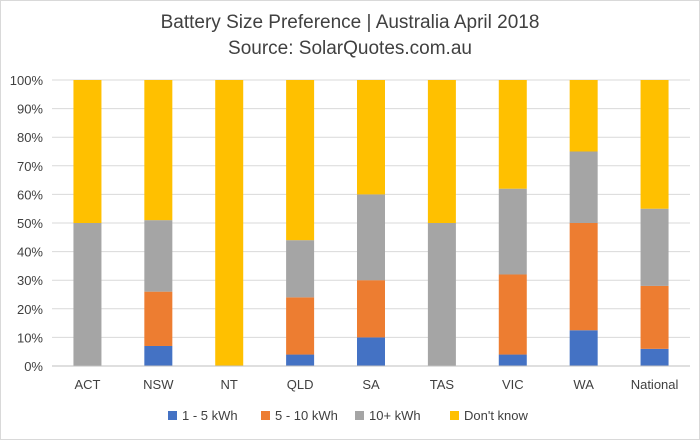 This screenshot has height=440, width=700. I want to click on legend-label: 10+ kWh, so click(395, 415).